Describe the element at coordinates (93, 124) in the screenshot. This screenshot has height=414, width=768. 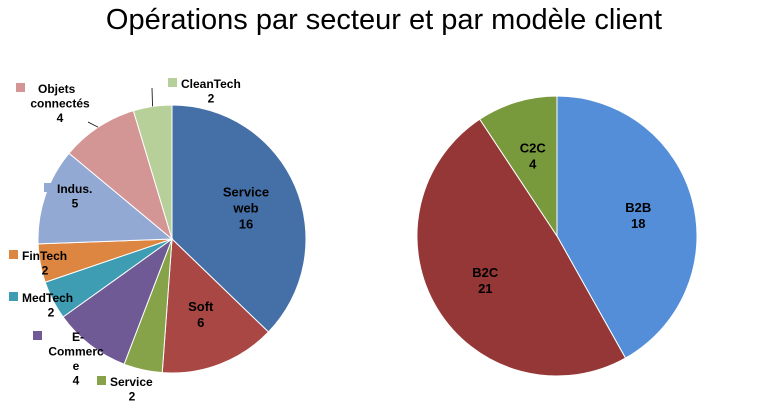
I see `leader-line-objets-connectes` at that location.